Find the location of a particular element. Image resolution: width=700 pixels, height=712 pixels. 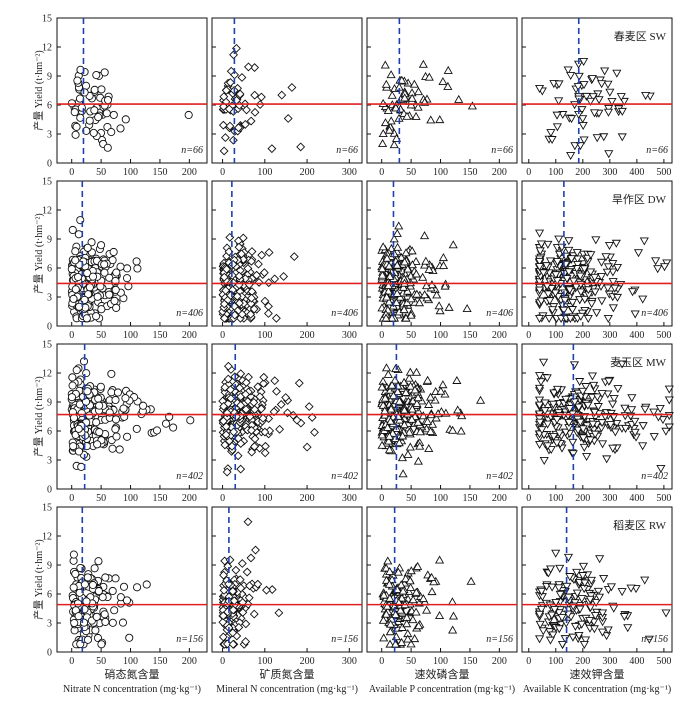

x-tick-label: 150 is located at coordinates (469, 498).